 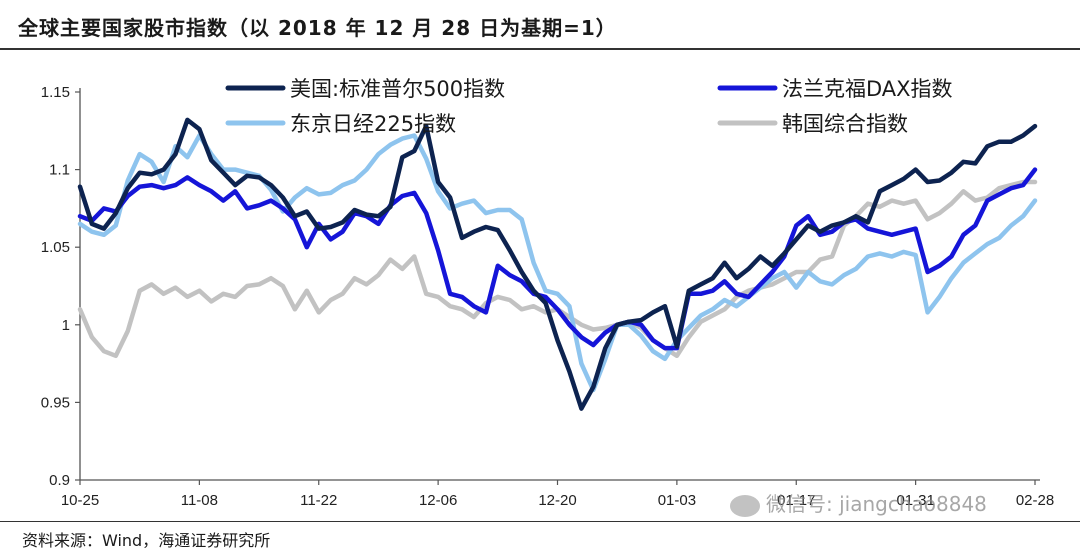 What do you see at coordinates (915, 500) in the screenshot?
I see `x-tick-label: 01-31` at bounding box center [915, 500].